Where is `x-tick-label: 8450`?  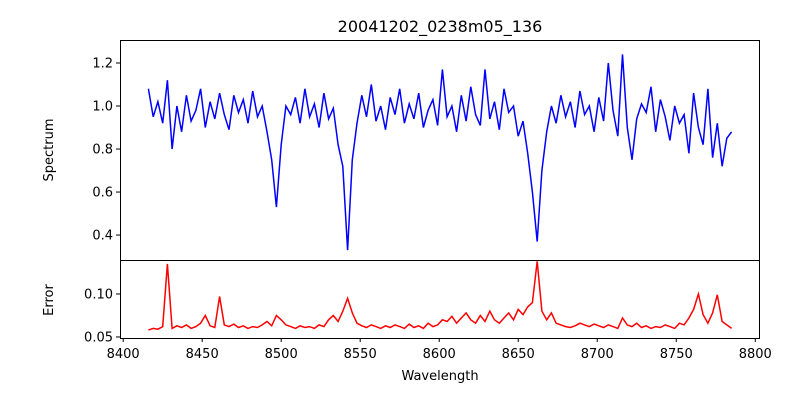
x-tick-label: 8450 is located at coordinates (202, 354).